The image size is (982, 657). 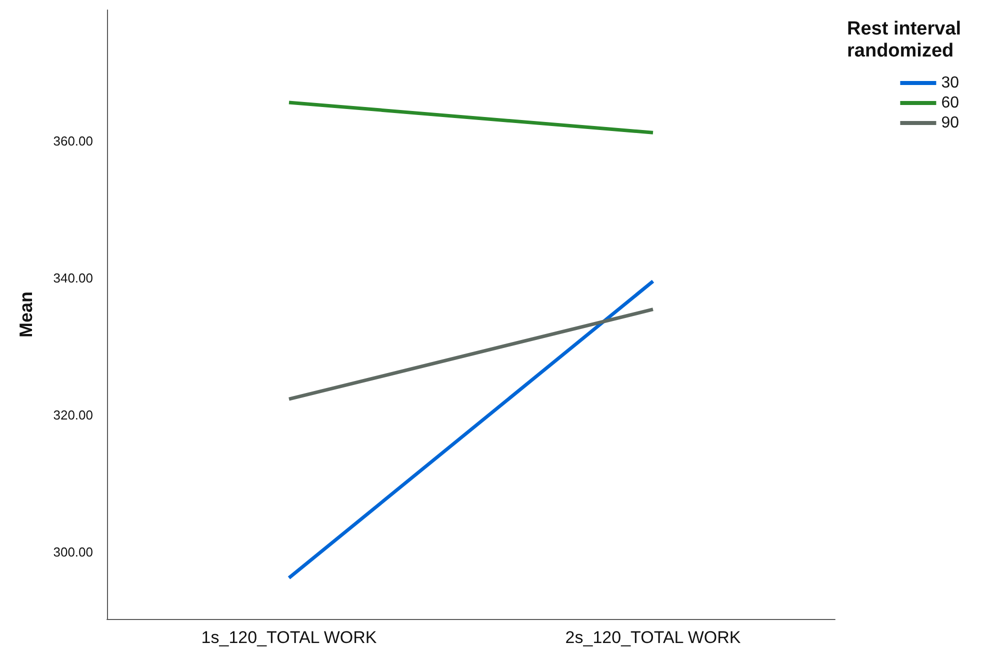 What do you see at coordinates (73, 552) in the screenshot?
I see `y-tick-label: 300.00` at bounding box center [73, 552].